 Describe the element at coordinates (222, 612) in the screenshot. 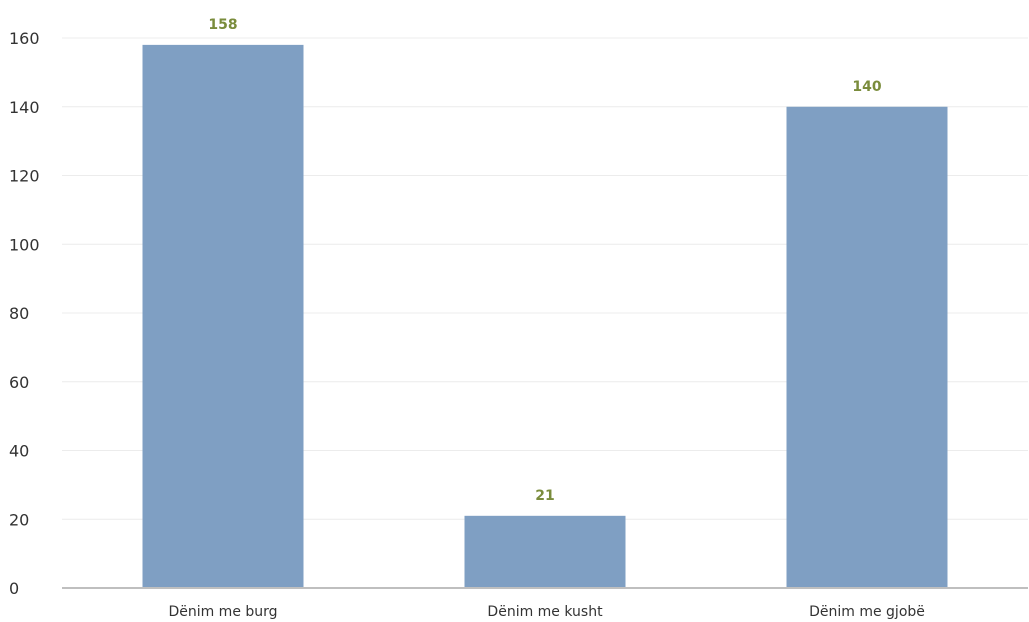

I see `x-tick-label: Dënim me burg` at that location.